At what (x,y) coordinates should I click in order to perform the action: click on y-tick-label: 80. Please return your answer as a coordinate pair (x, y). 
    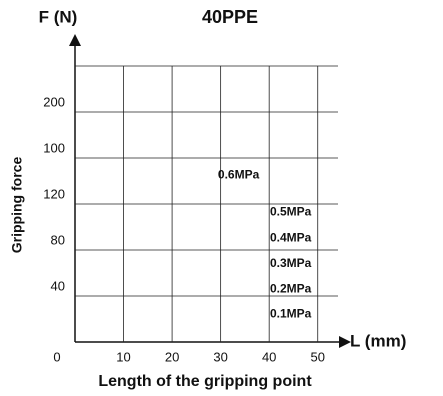
    Looking at the image, I should click on (58, 239).